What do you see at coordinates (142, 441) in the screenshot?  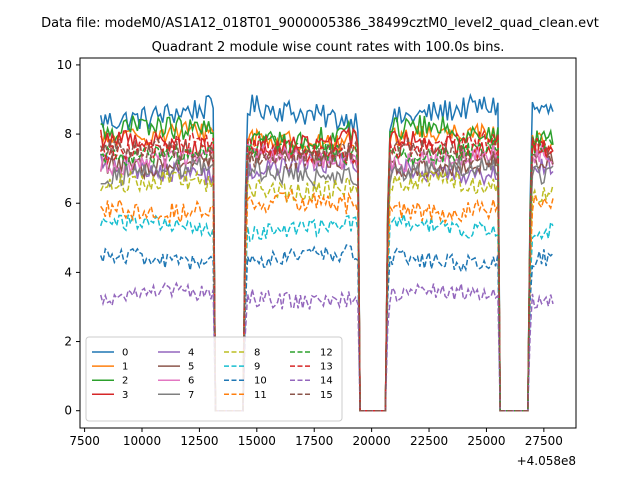 I see `x-tick-label: 10000` at bounding box center [142, 441].